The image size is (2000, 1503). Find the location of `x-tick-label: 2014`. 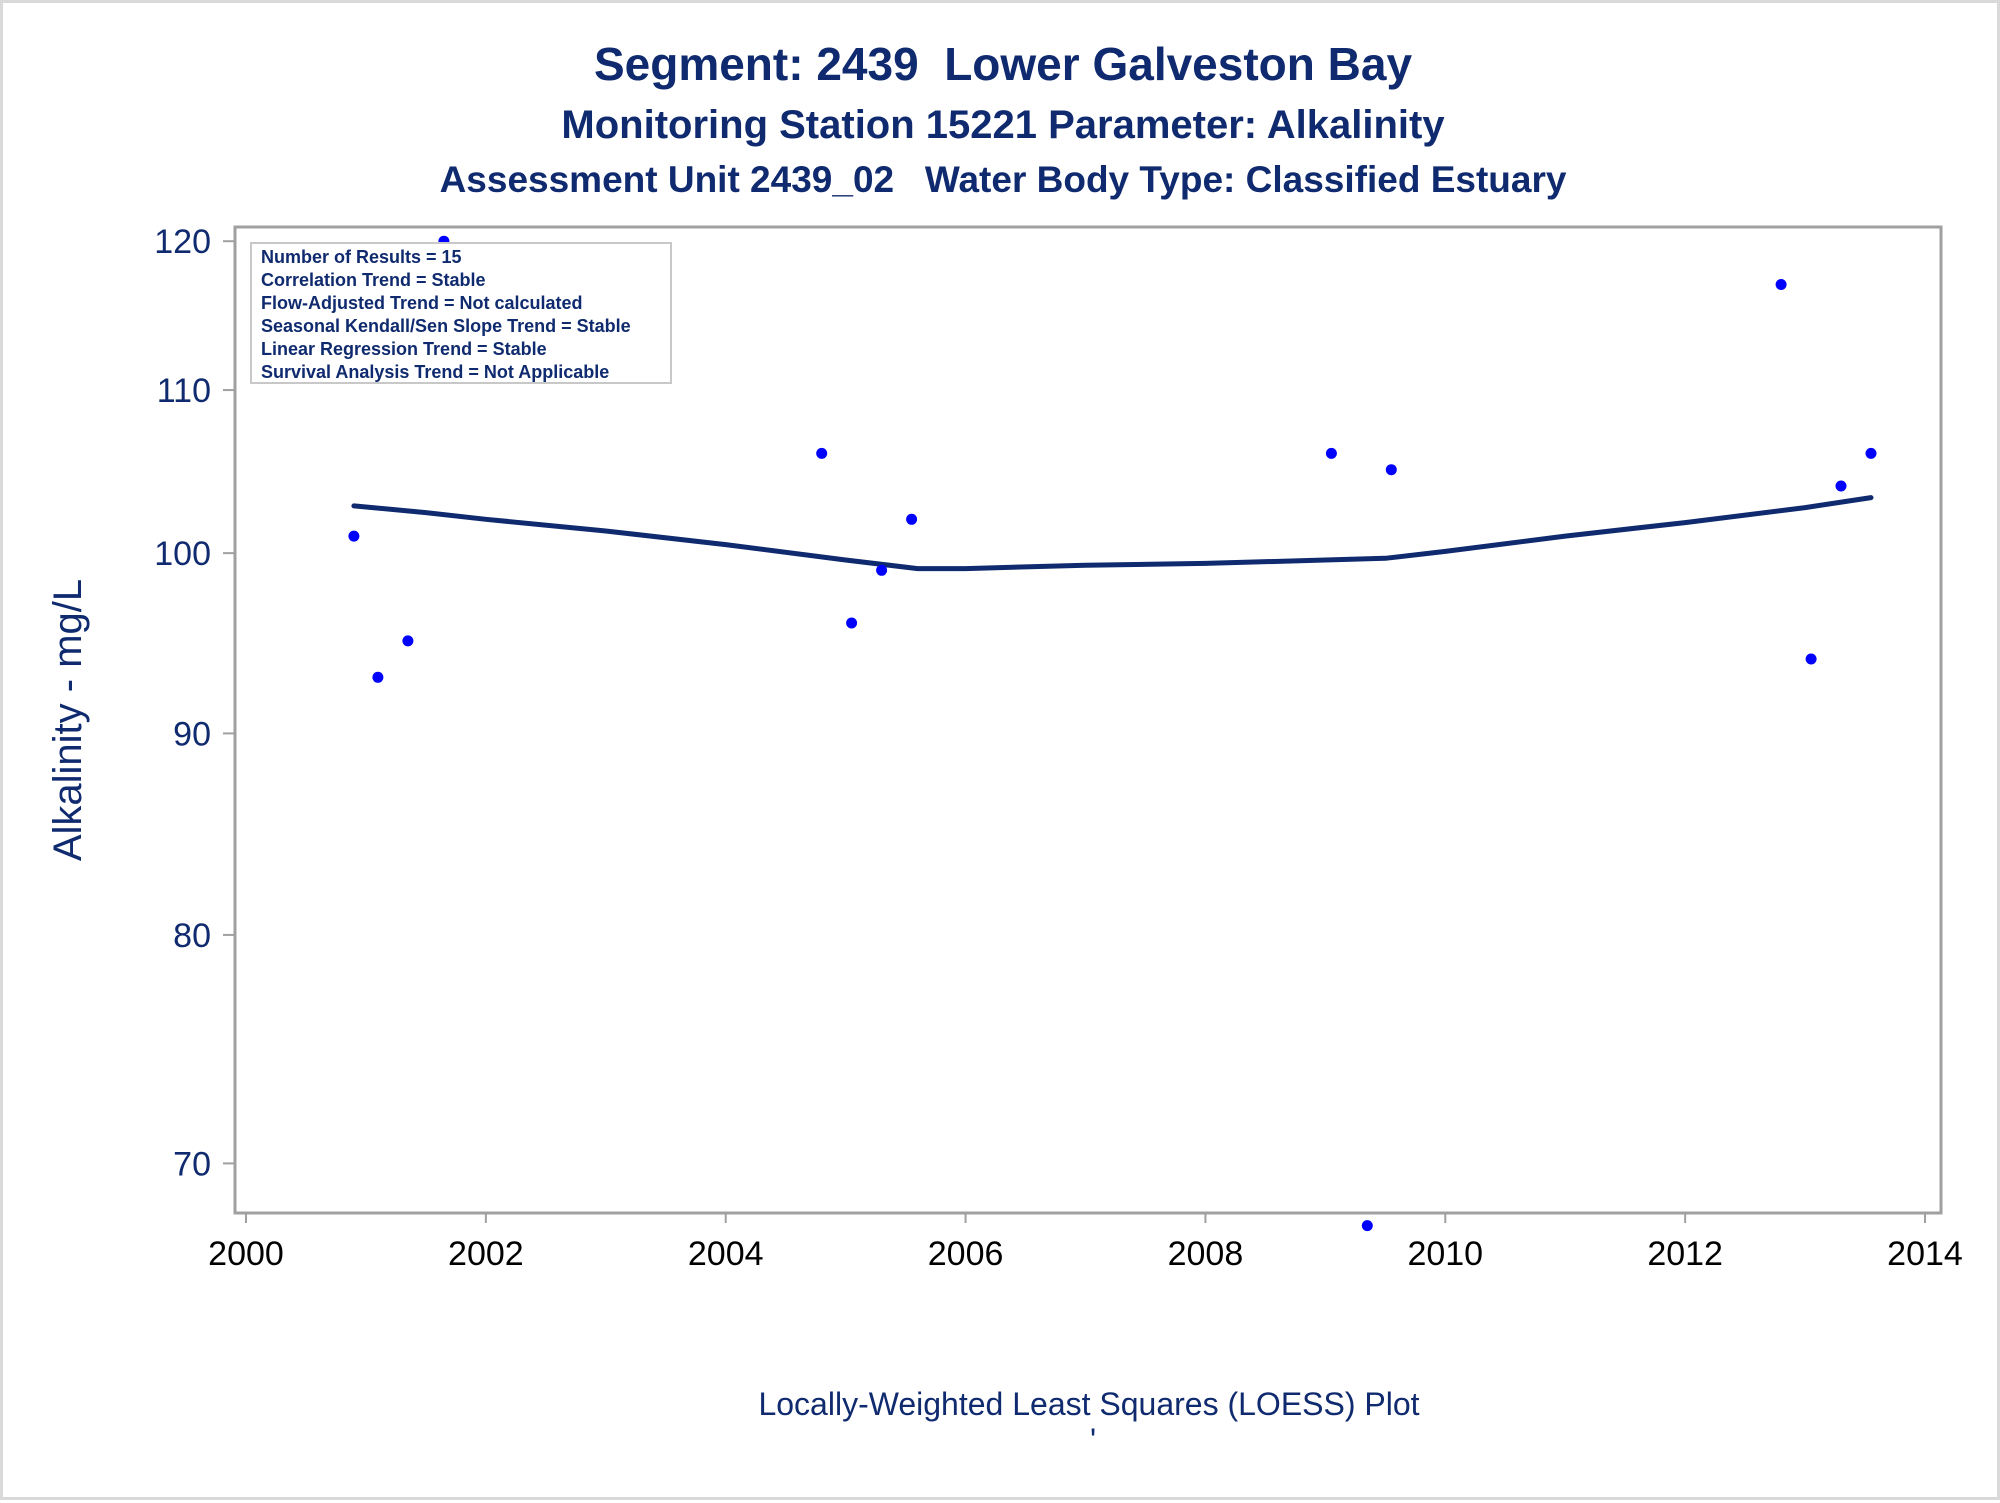

x-tick-label: 2014 is located at coordinates (1925, 1254).